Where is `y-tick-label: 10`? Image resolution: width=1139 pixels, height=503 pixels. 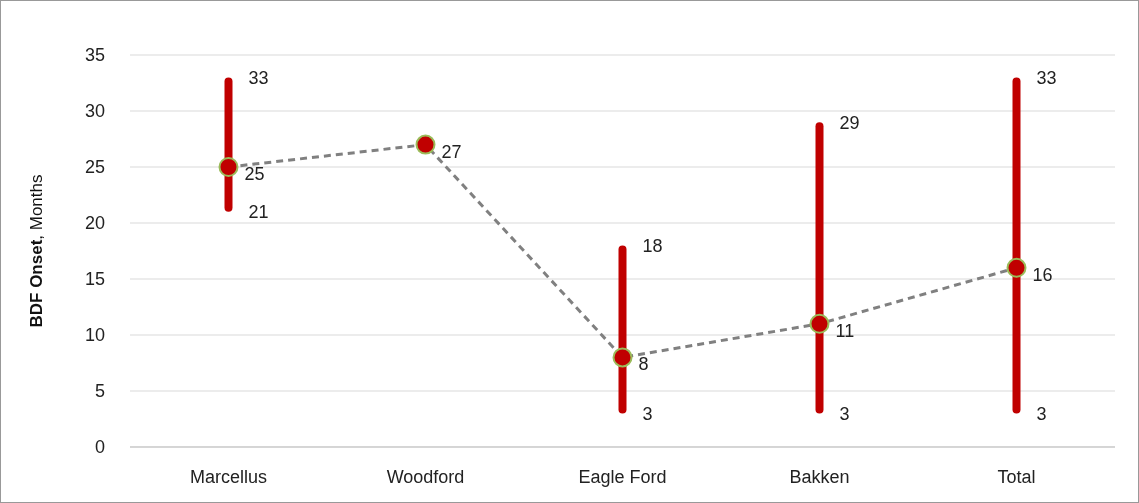 y-tick-label: 10 is located at coordinates (94, 335).